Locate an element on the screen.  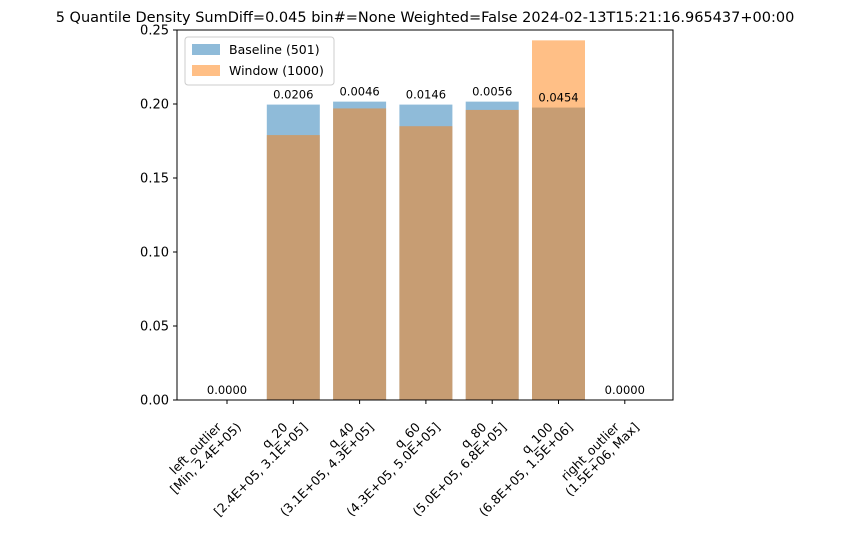
legend-frame is located at coordinates (259, 61).